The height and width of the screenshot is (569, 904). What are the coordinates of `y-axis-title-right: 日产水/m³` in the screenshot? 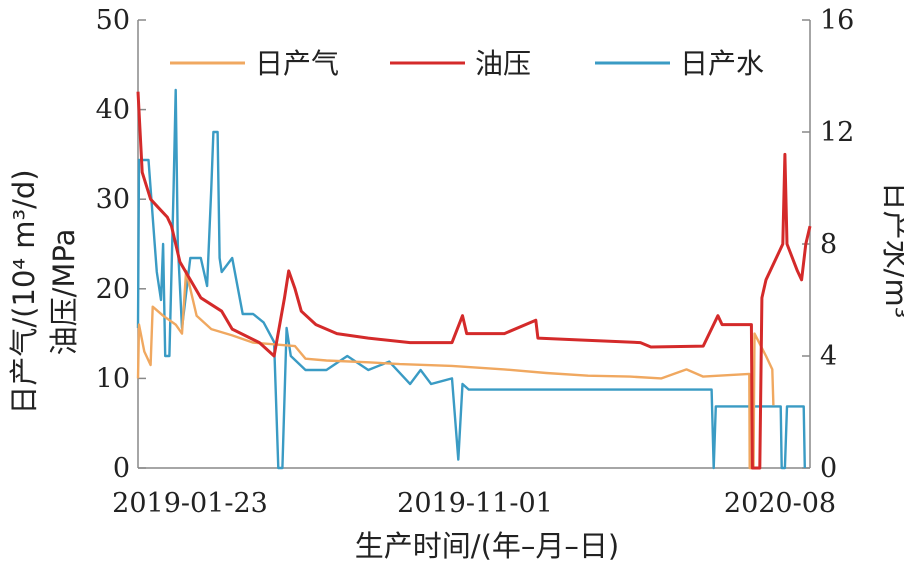 It's located at (891, 250).